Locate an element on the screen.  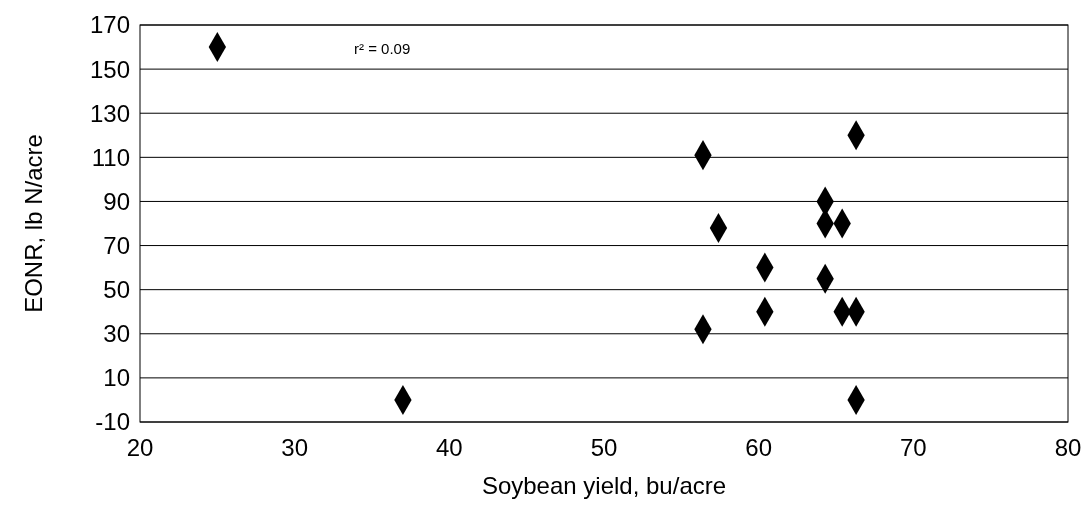
y-tick-label: 110 is located at coordinates (110, 157).